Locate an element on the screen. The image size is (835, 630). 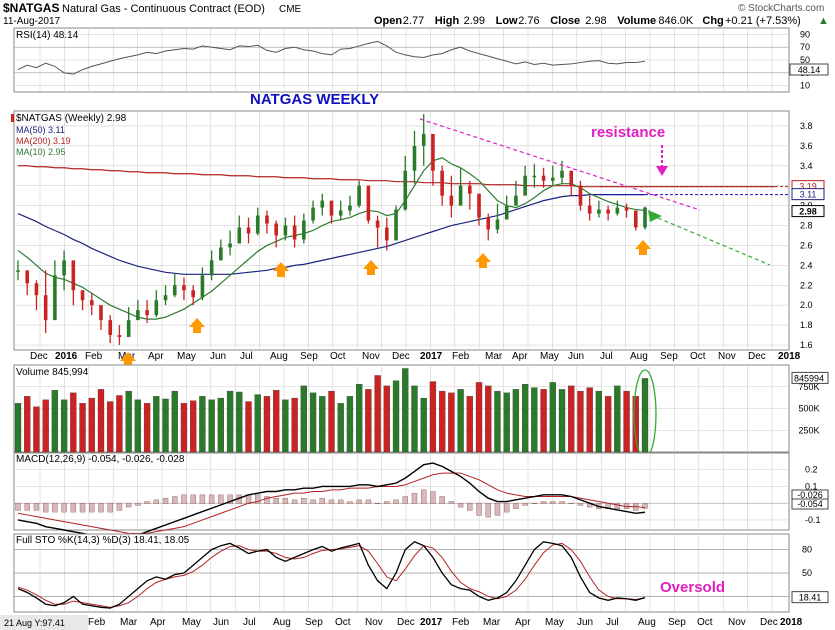
ohlc-value-open: 2.77 is located at coordinates (413, 21).